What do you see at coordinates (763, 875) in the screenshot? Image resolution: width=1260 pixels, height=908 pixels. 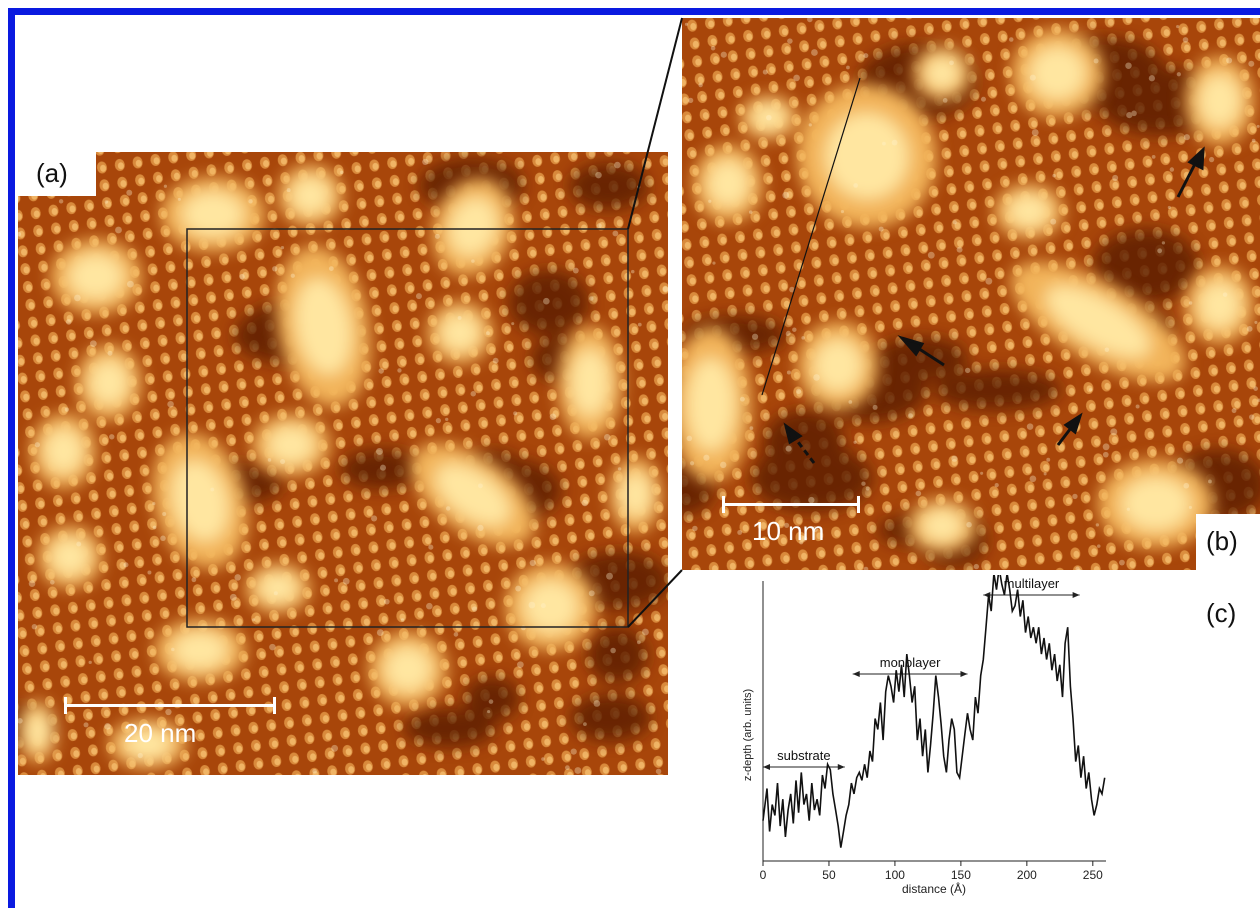 I see `x-tick-label: 0` at bounding box center [763, 875].